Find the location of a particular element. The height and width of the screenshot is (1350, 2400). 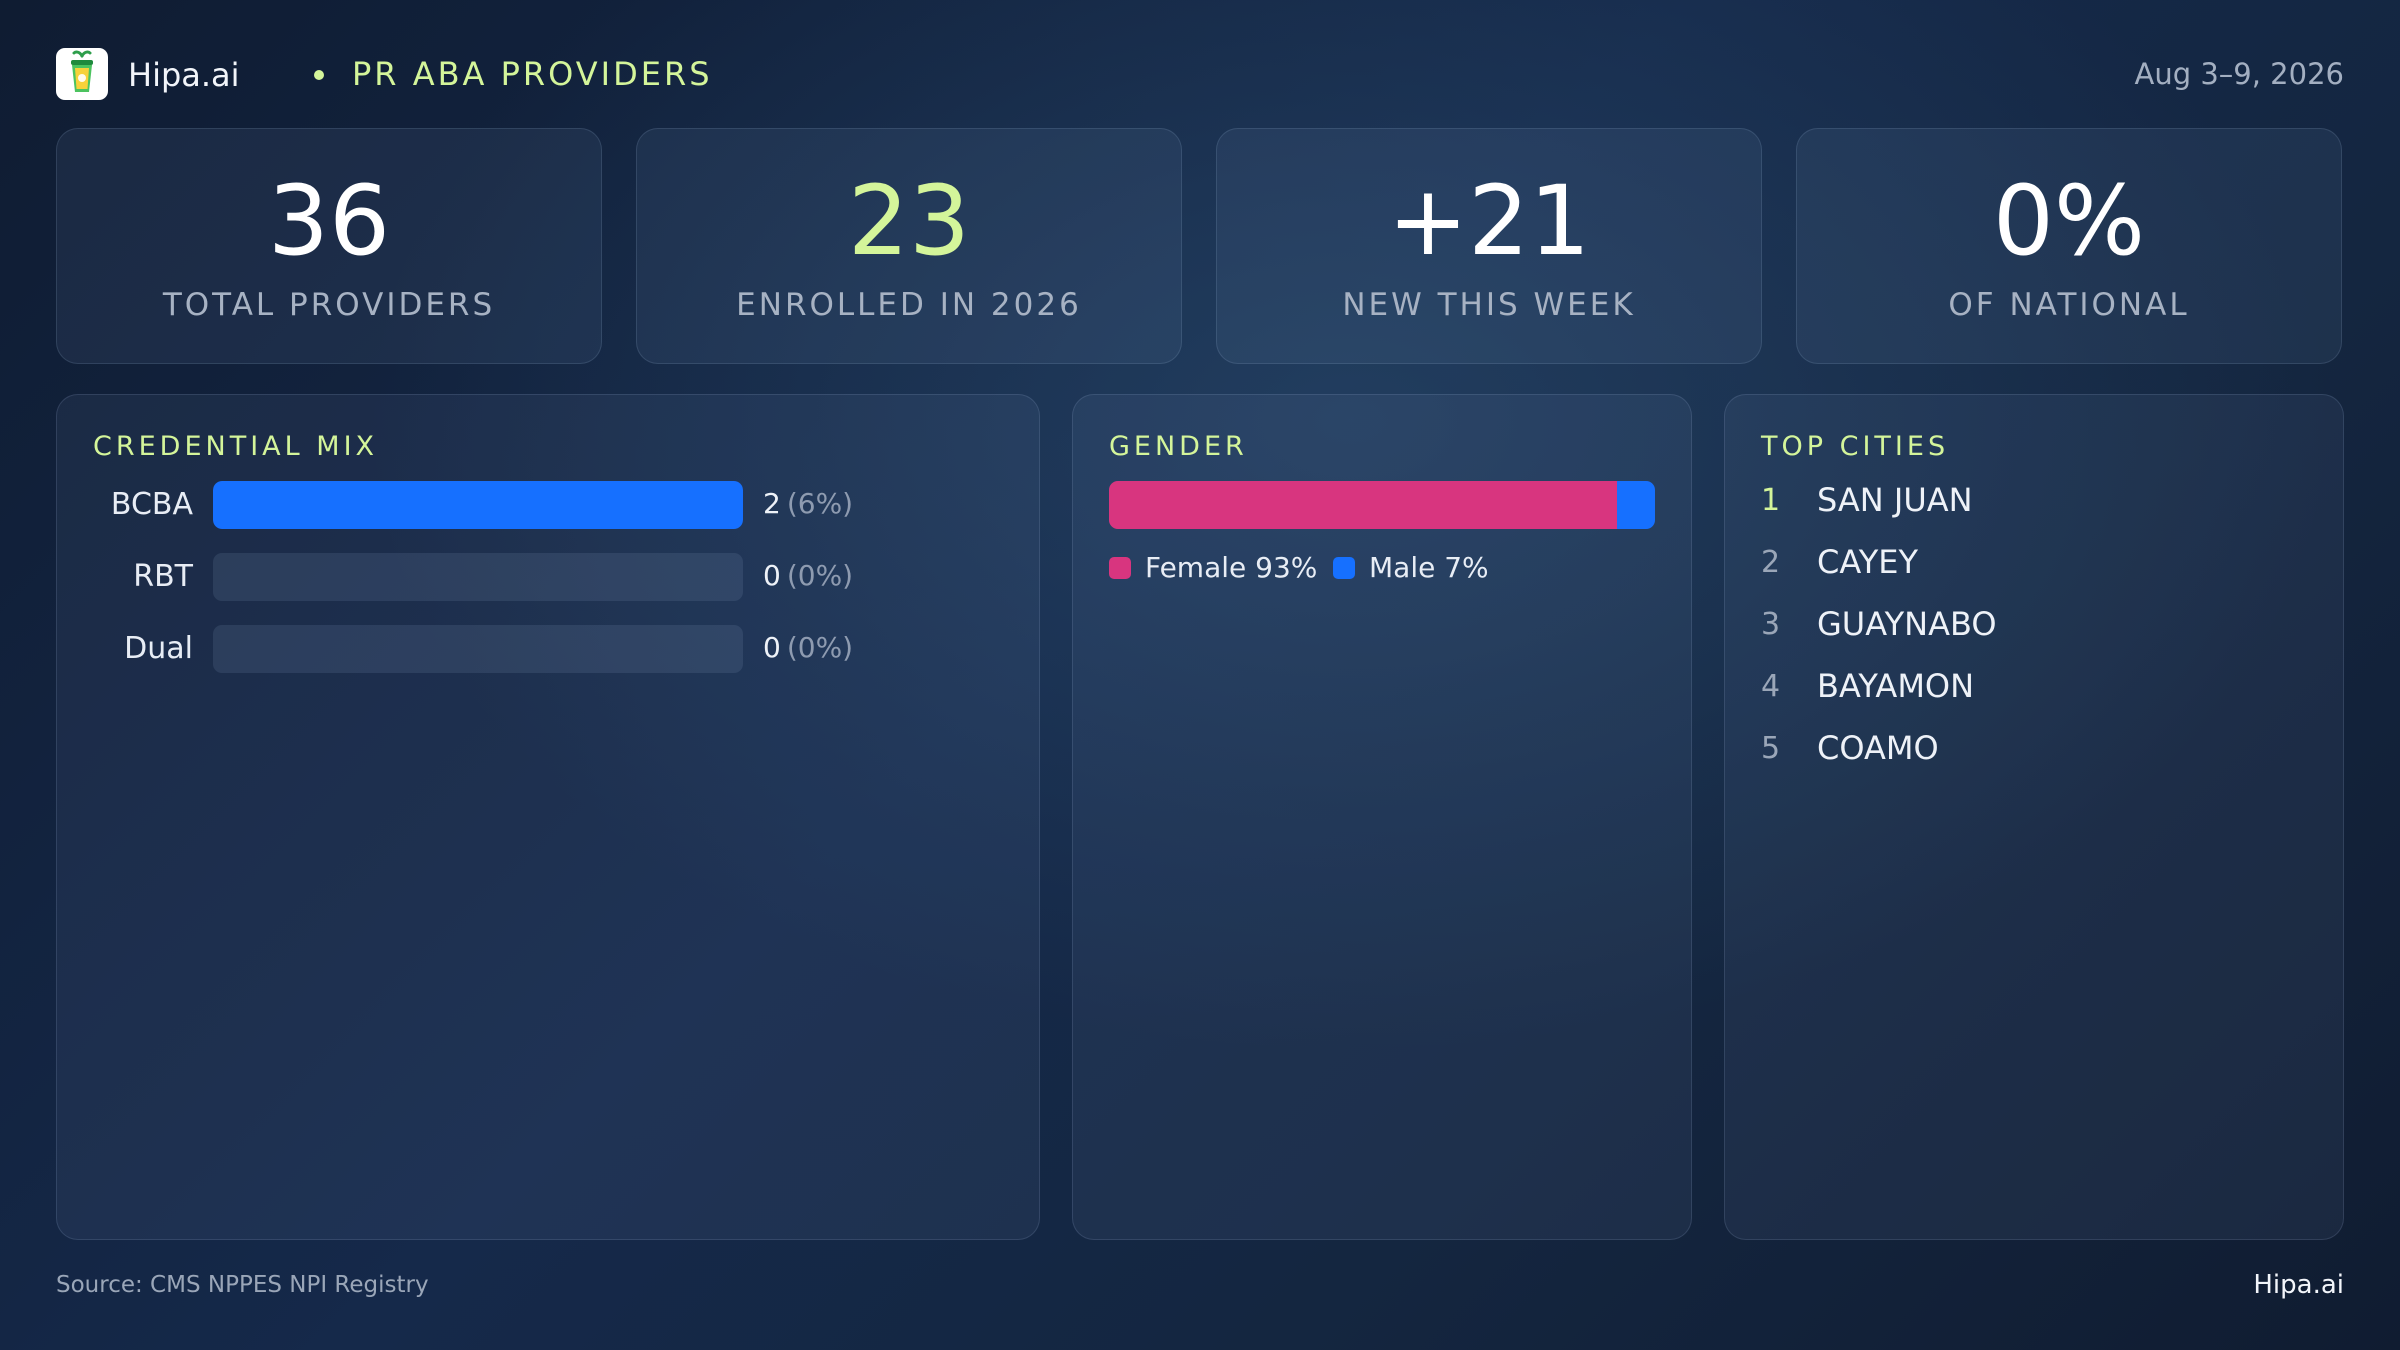

section-title: PR ABA PROVIDERS is located at coordinates (532, 74).